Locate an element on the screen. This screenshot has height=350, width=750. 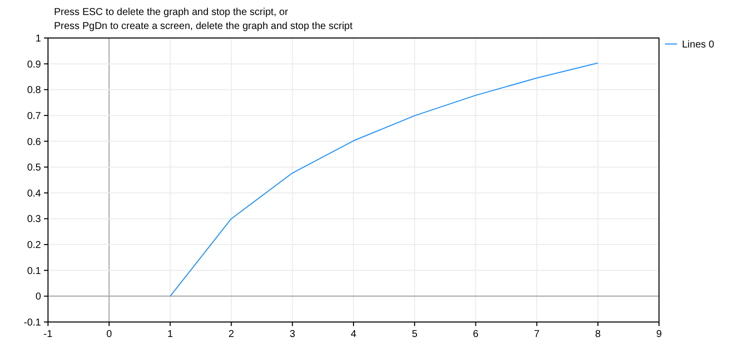
y-tick-label: 0.5 is located at coordinates (34, 168).